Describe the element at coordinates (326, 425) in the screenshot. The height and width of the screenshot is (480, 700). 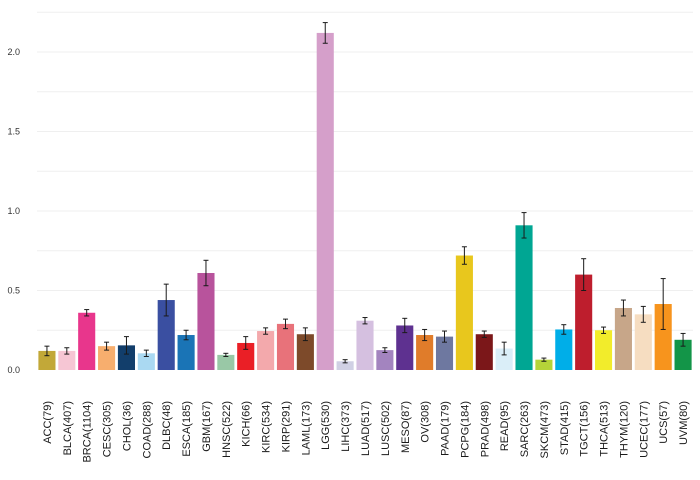
I see `x-tick-label: LGG(530)` at that location.